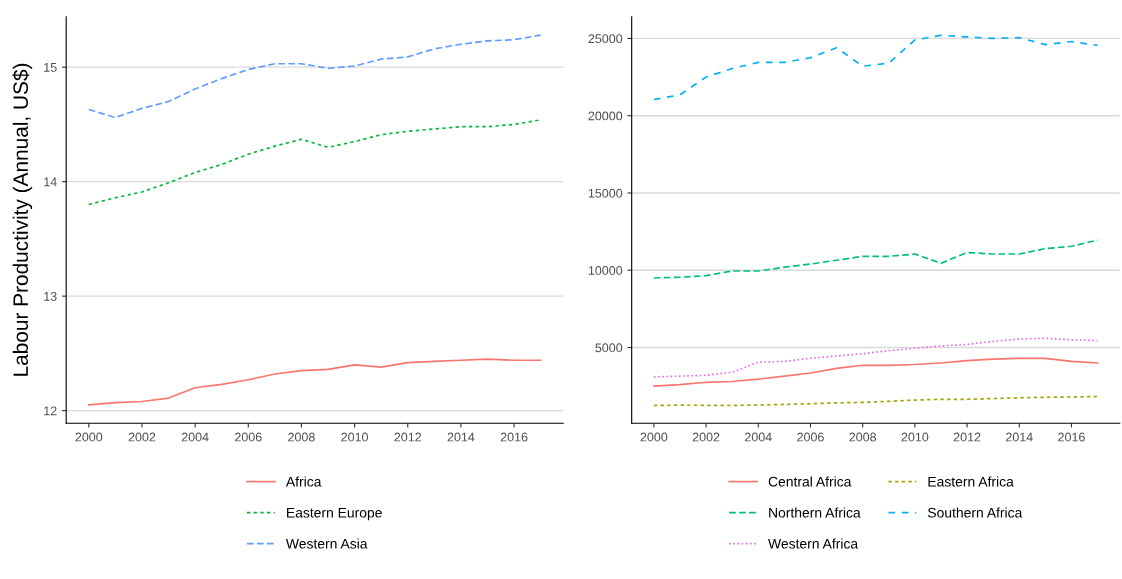 The height and width of the screenshot is (579, 1122). What do you see at coordinates (50, 67) in the screenshot?
I see `y-tick-label: 15` at bounding box center [50, 67].